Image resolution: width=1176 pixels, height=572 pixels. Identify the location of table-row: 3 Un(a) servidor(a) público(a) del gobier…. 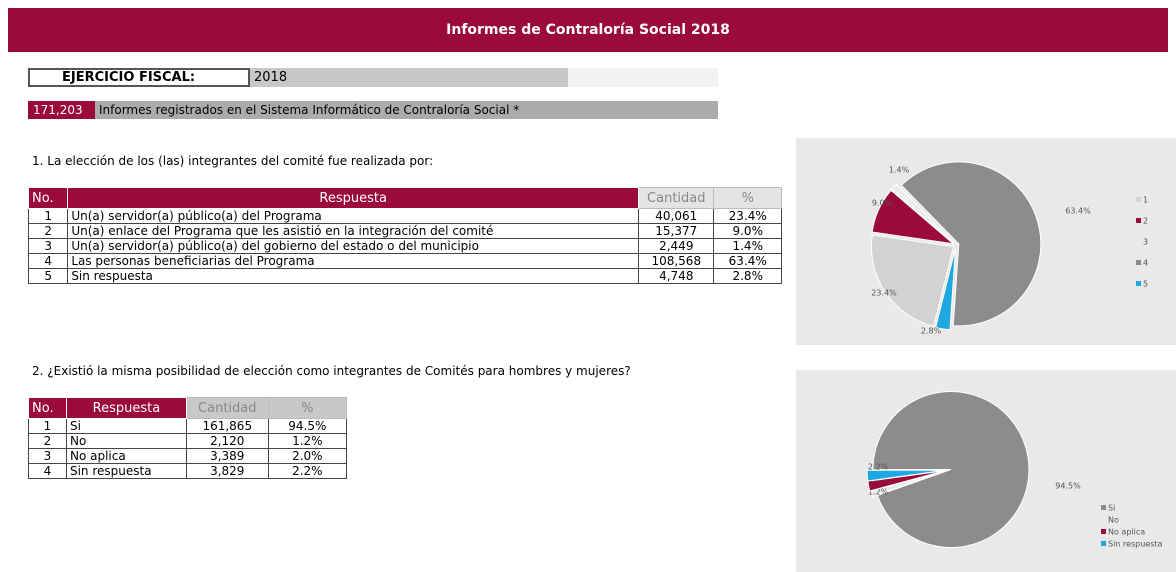
(404, 246).